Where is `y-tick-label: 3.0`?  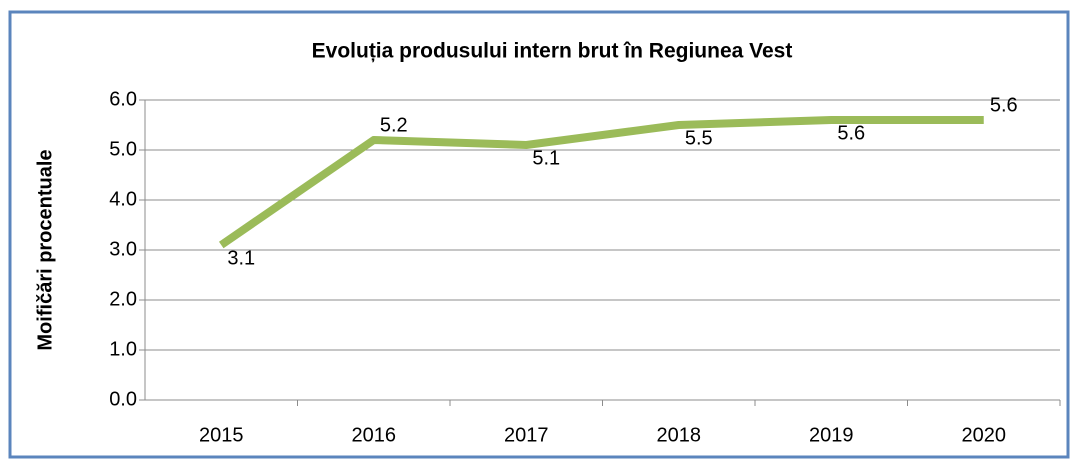 y-tick-label: 3.0 is located at coordinates (123, 249).